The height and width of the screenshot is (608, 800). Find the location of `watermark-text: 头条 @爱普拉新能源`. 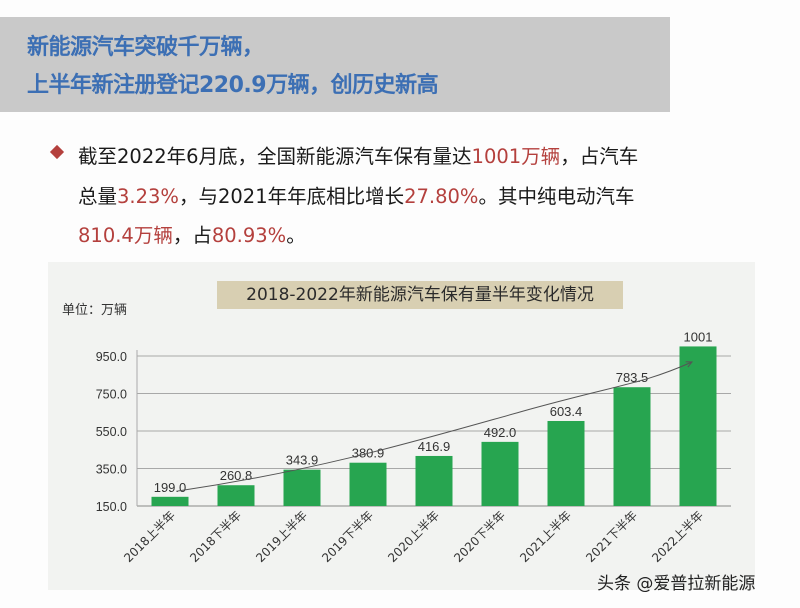

watermark-text: 头条 @爱普拉新能源 is located at coordinates (676, 584).